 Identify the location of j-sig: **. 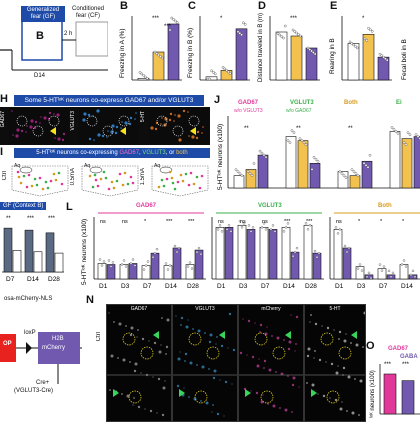
(246, 129).